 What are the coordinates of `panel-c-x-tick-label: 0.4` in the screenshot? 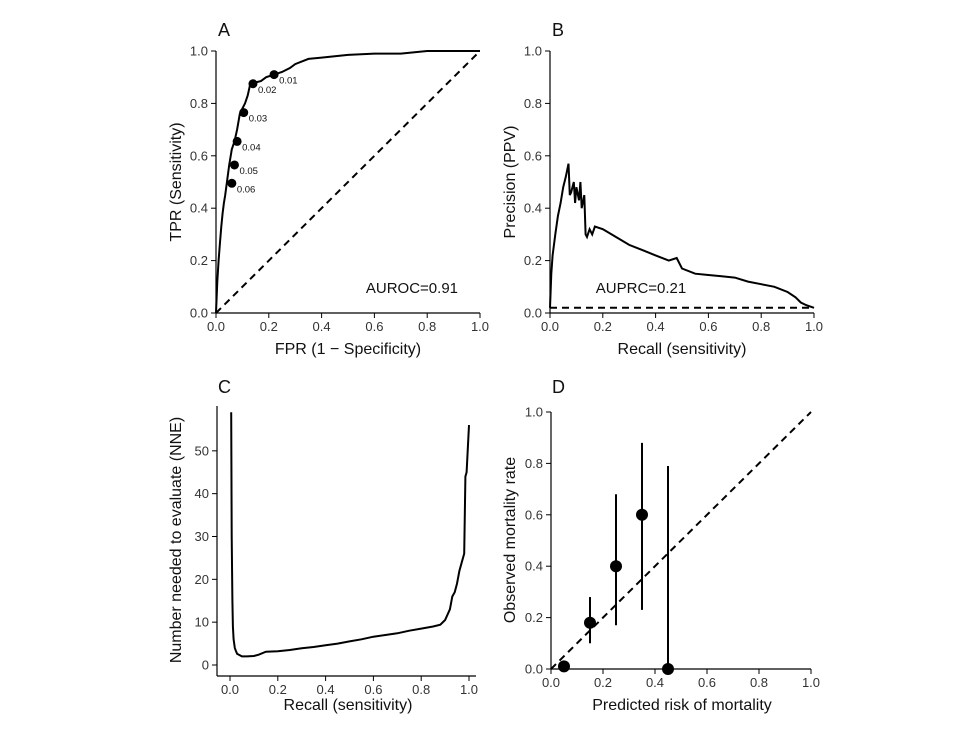 It's located at (326, 689).